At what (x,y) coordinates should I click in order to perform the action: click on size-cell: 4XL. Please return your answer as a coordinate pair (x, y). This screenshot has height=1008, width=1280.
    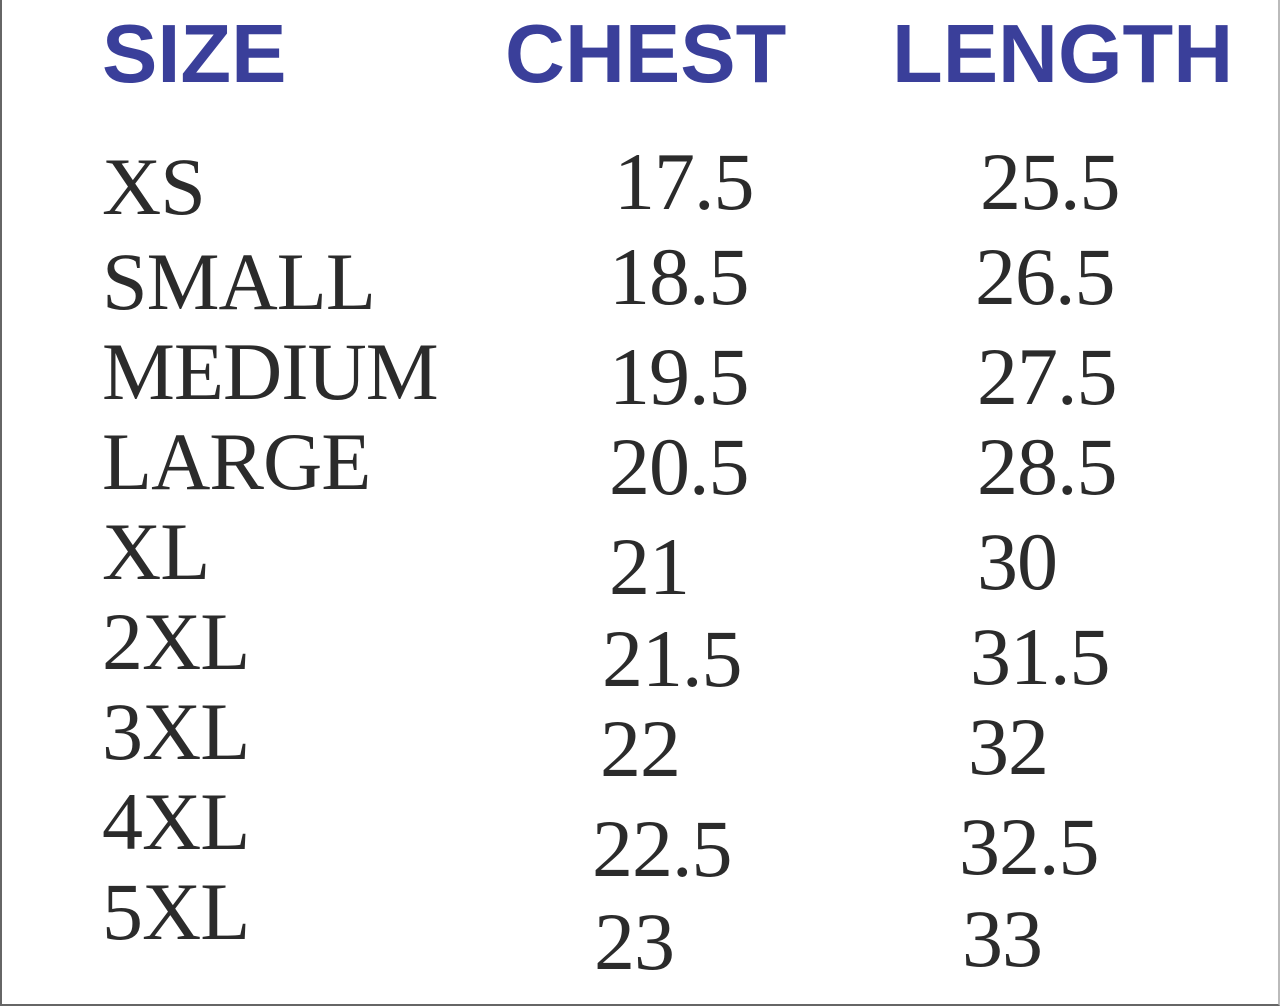
    Looking at the image, I should click on (176, 821).